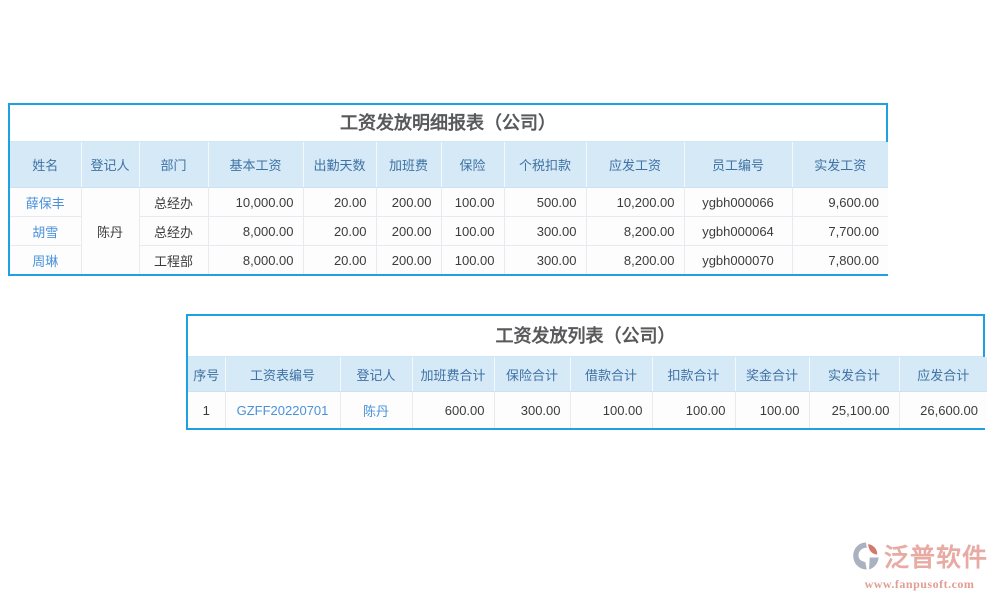  I want to click on col-overtime-pay: 加班费, so click(408, 165).